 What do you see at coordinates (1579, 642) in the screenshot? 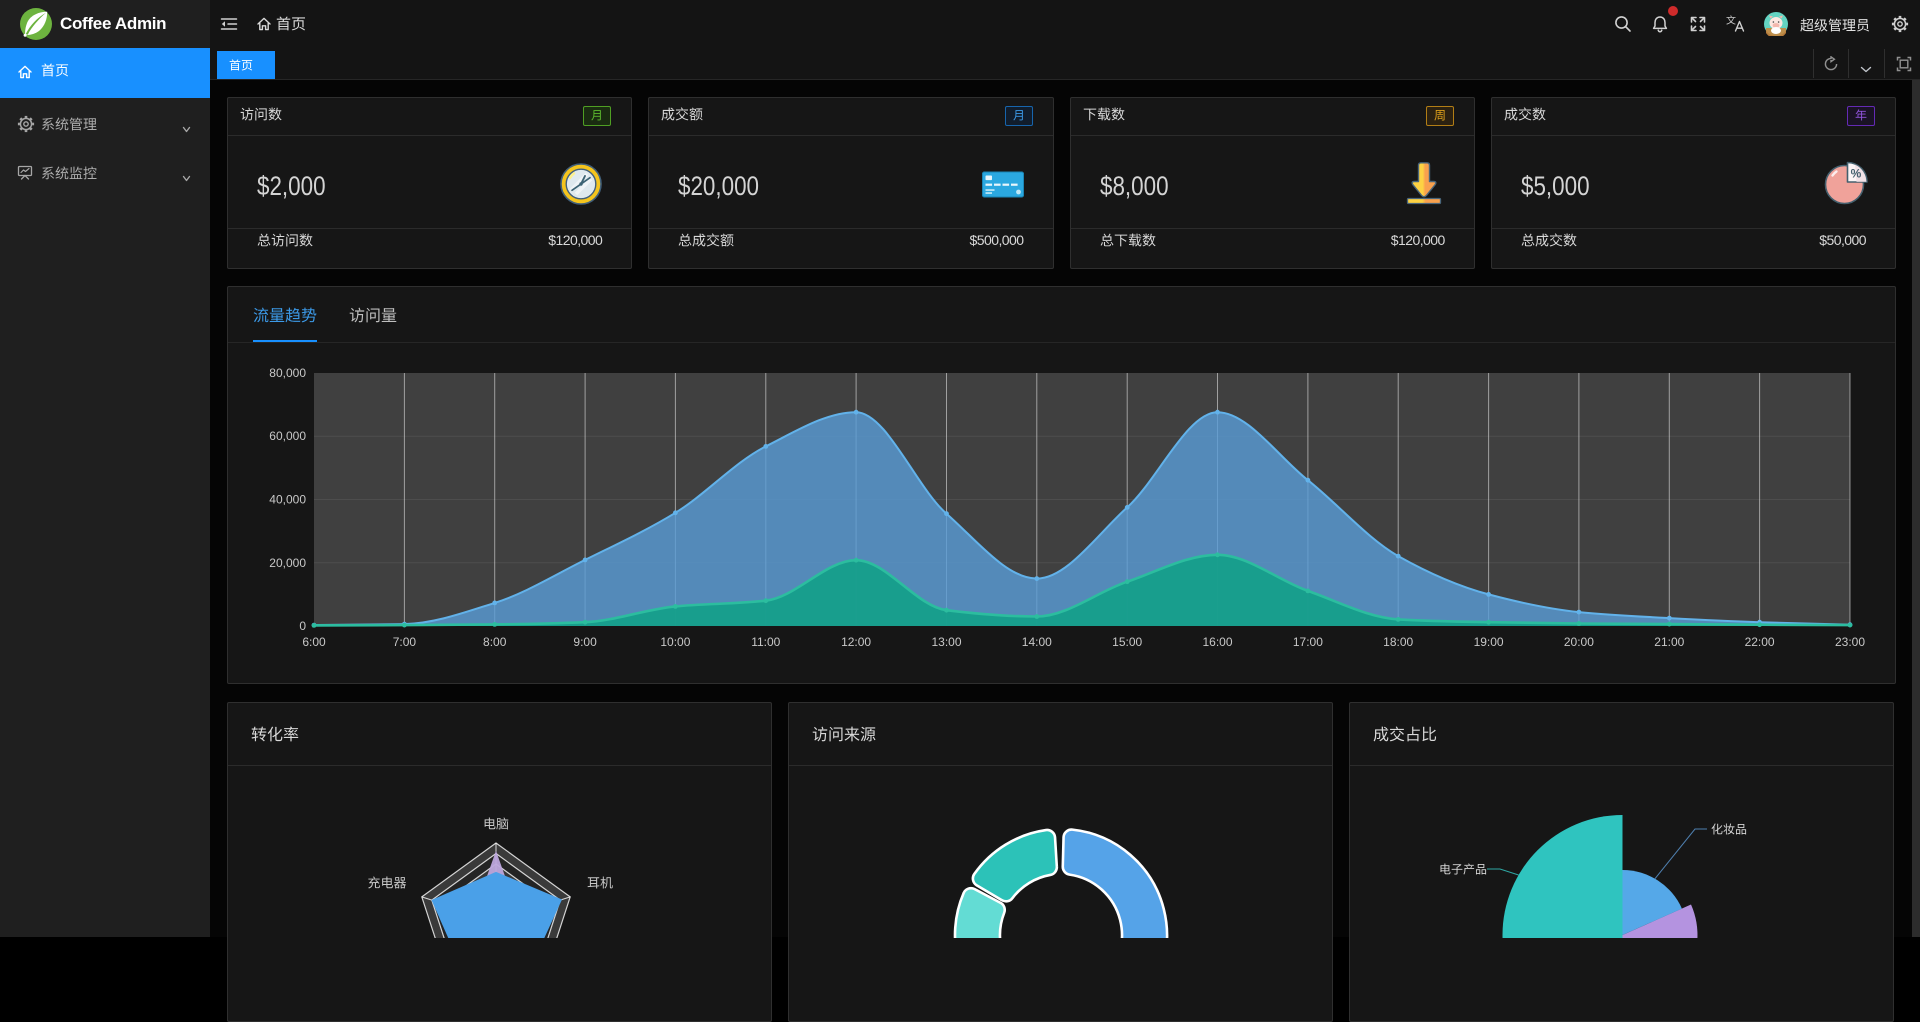
I see `svg-text: 20:00` at bounding box center [1579, 642].